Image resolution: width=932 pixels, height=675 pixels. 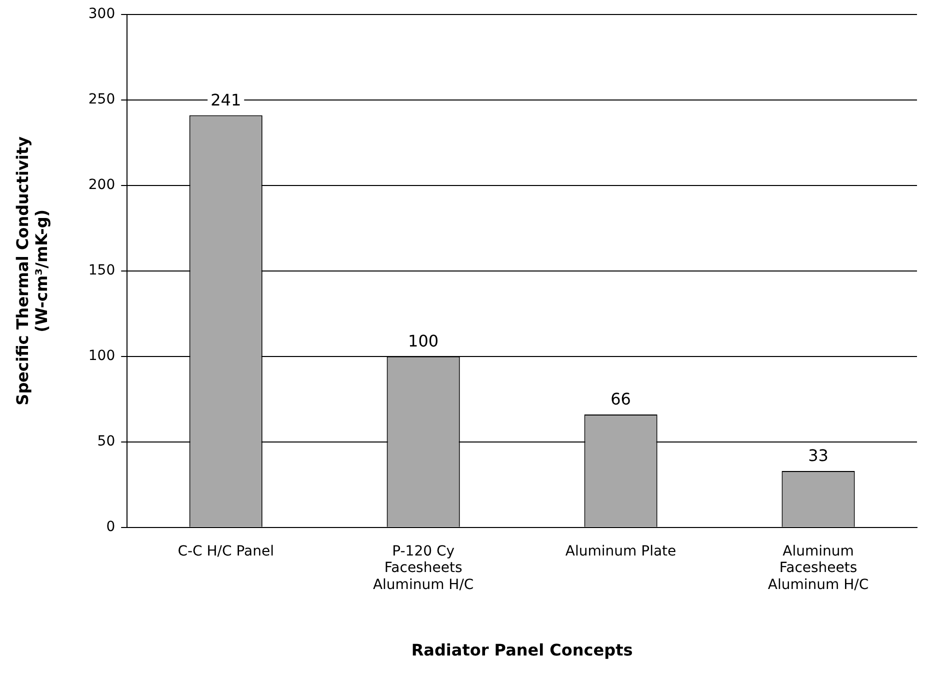 I want to click on x-axis-title: Radiator Panel Concepts, so click(x=522, y=650).